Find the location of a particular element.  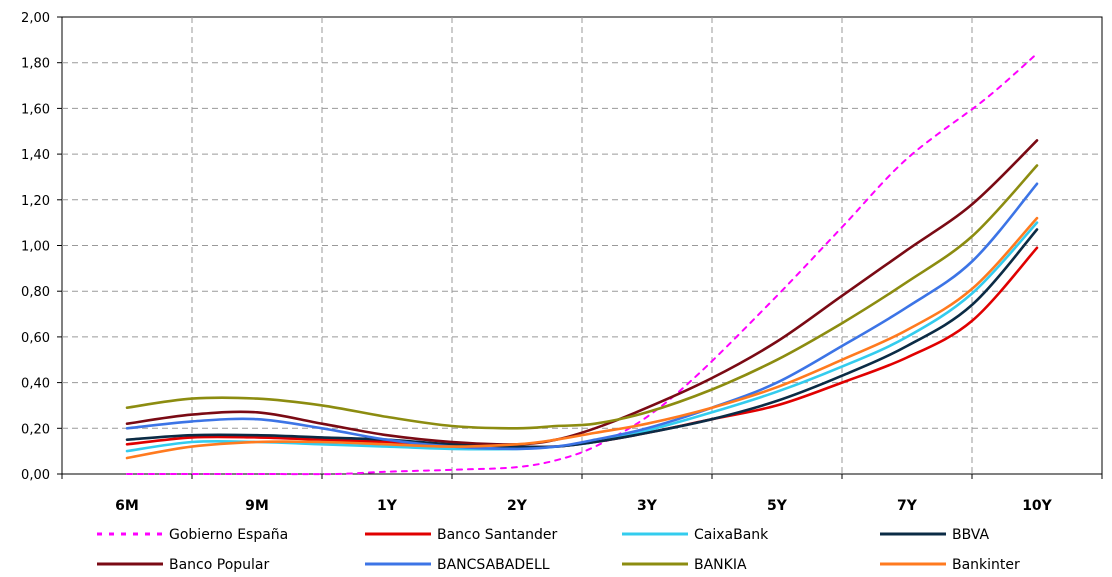

y-tick-label: 1,20 is located at coordinates (35, 201).